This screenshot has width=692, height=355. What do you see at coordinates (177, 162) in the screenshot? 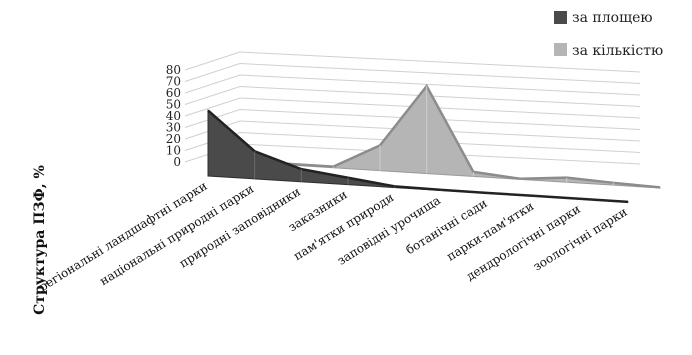
I see `y-tick-label: 0` at bounding box center [177, 162].